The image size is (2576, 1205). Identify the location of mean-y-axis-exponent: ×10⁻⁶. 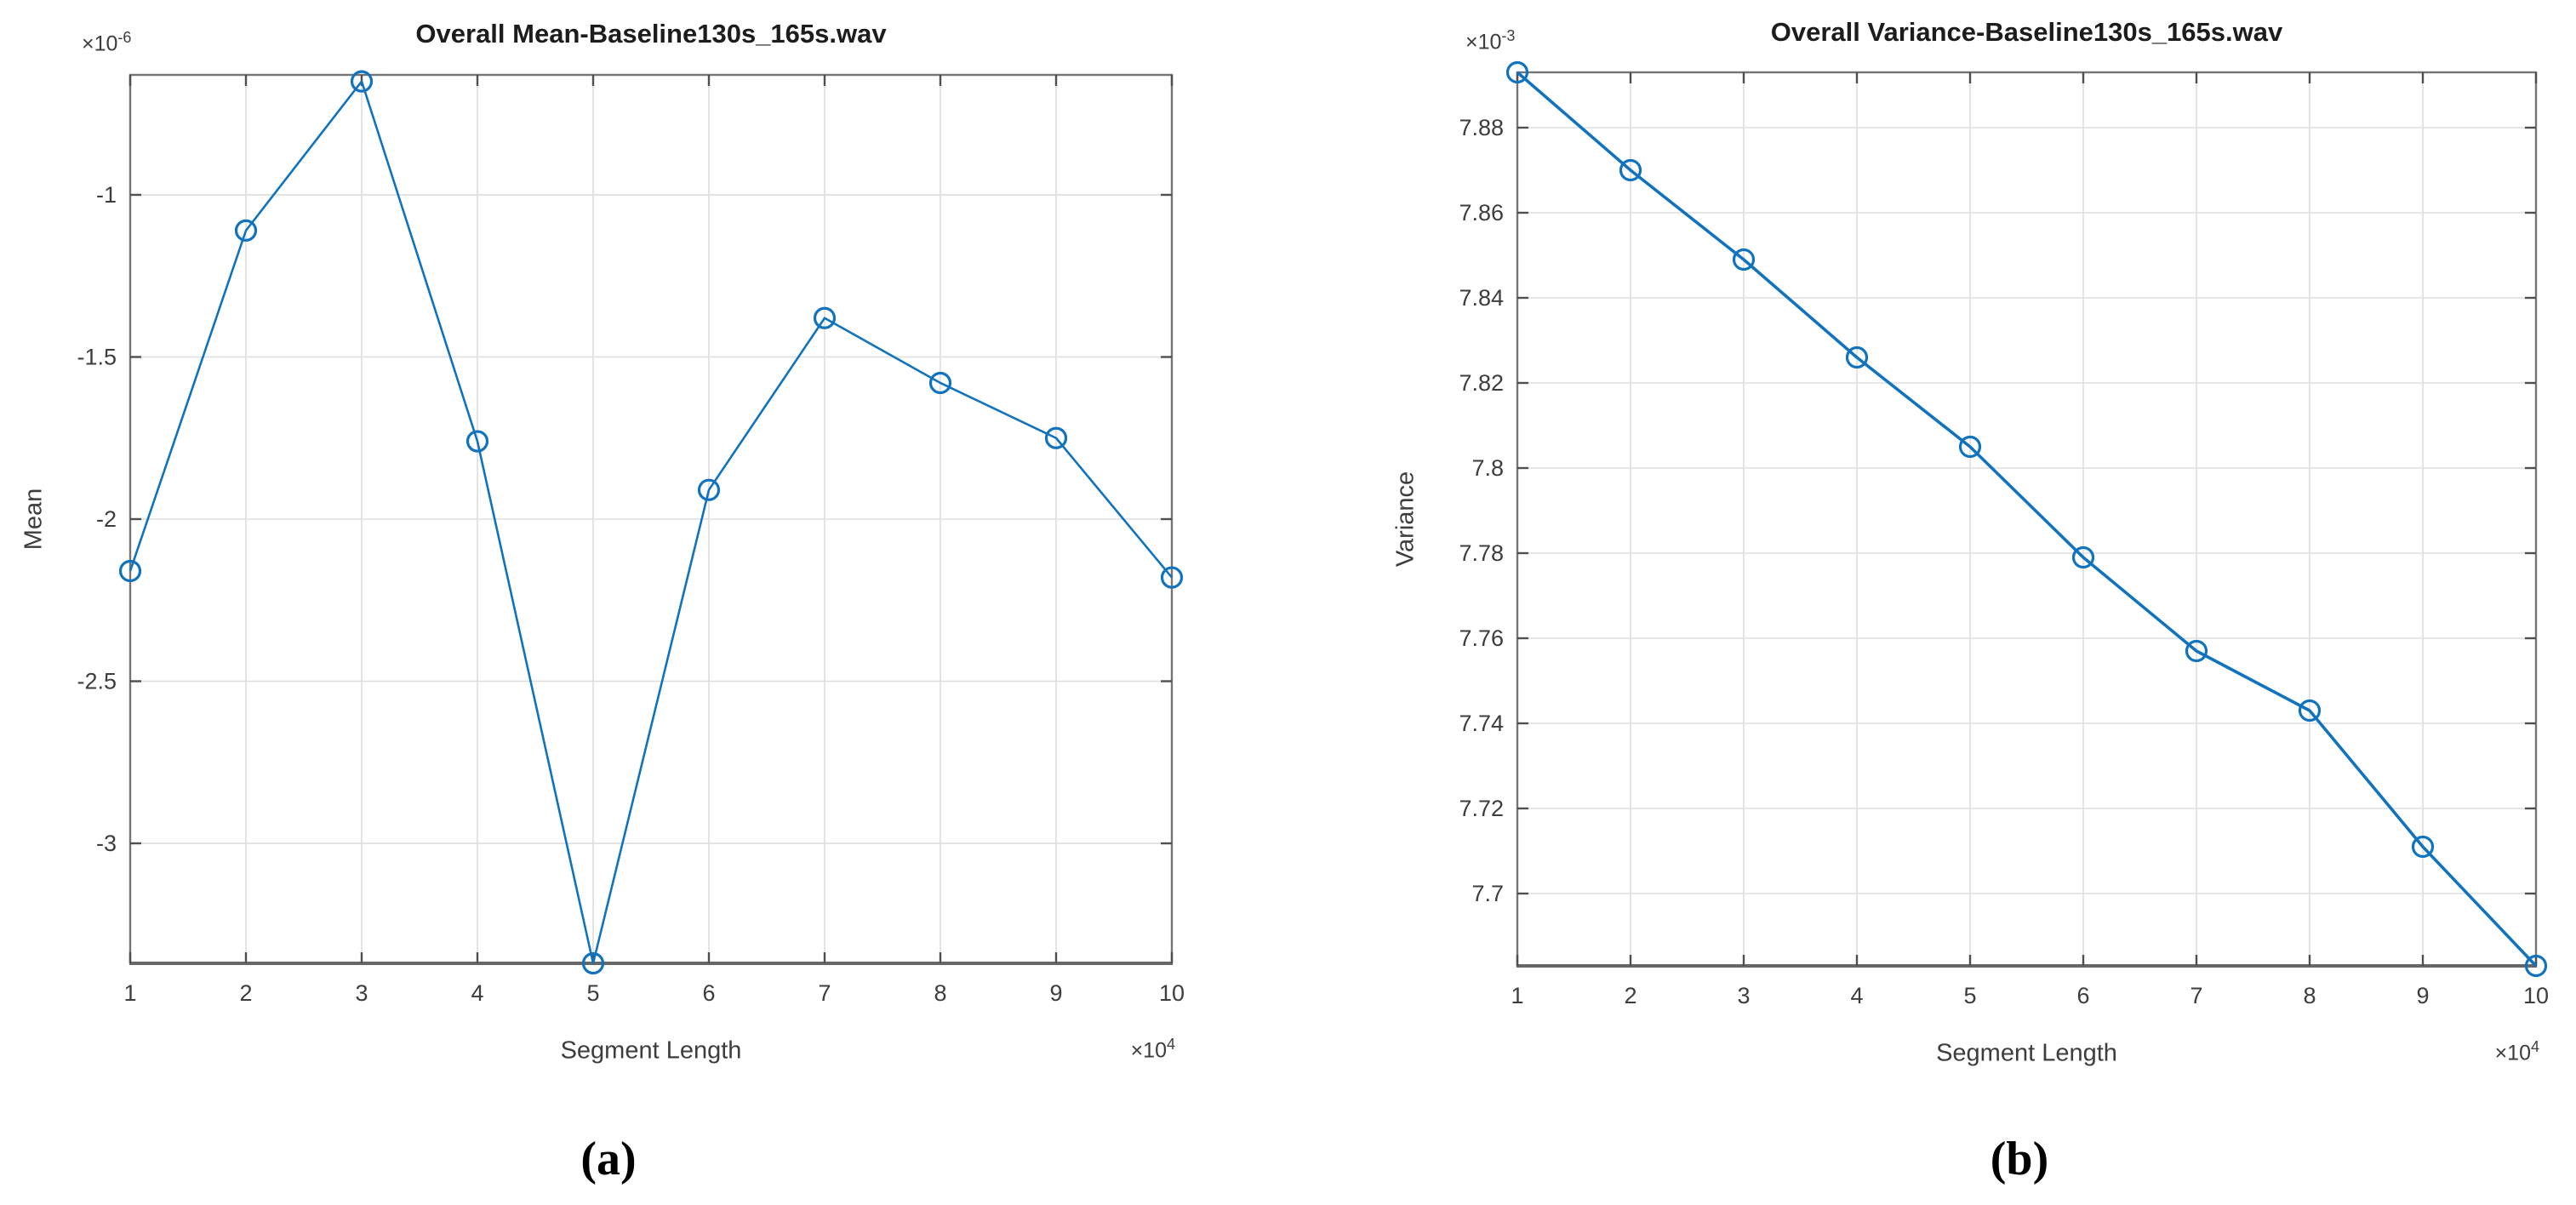
(107, 43).